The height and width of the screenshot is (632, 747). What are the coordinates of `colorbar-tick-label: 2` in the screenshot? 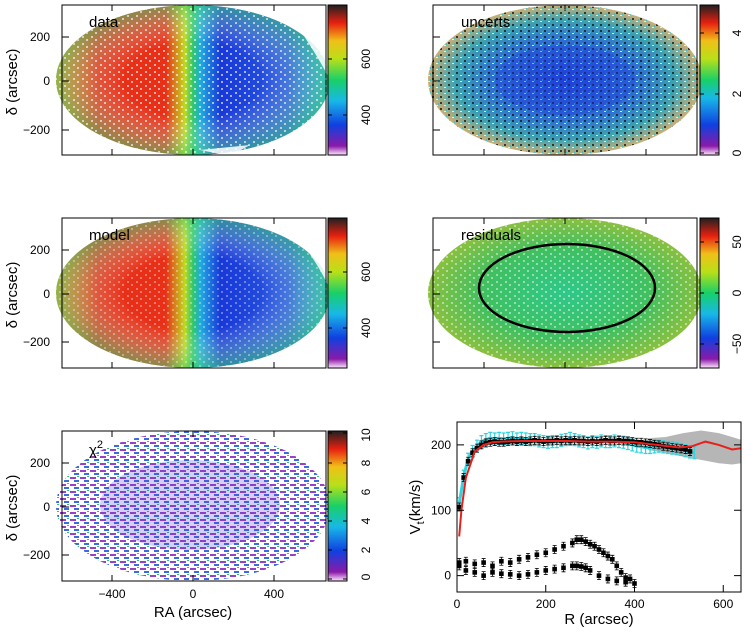 It's located at (737, 93).